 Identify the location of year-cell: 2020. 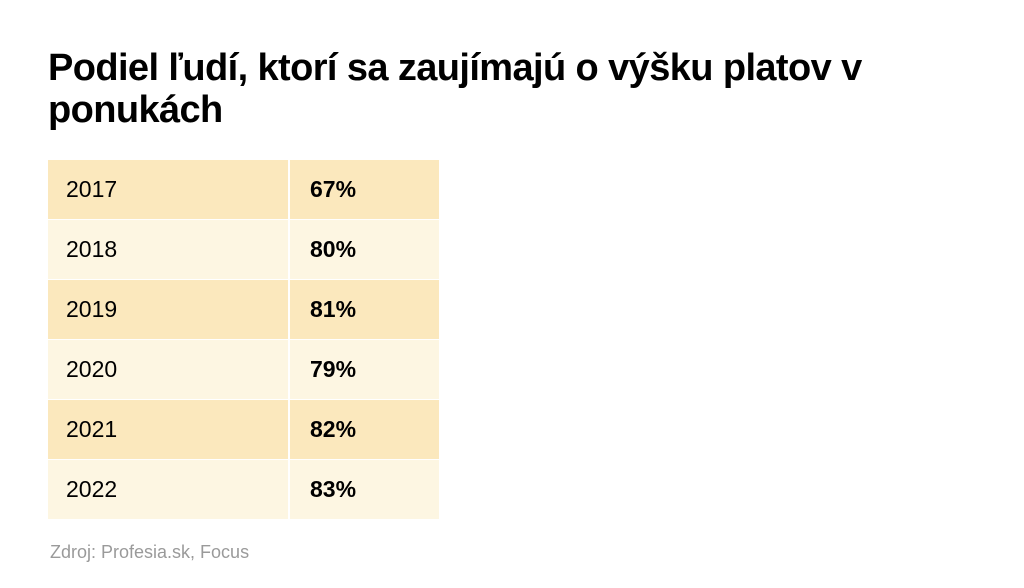
(169, 369).